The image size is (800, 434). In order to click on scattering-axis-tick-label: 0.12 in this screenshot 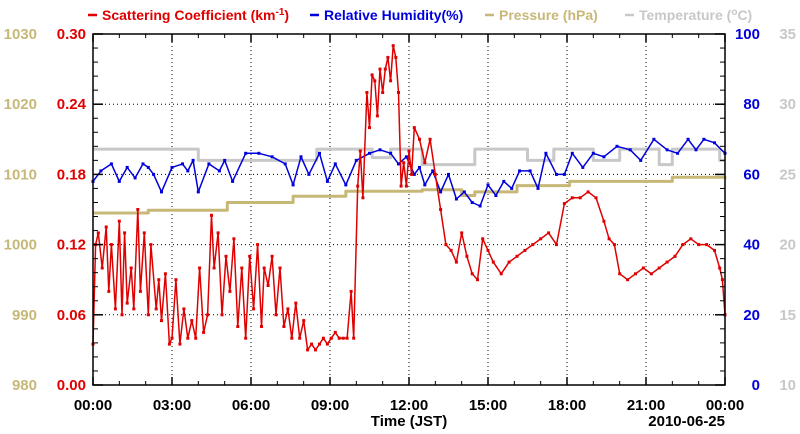, I will do `click(71, 245)`.